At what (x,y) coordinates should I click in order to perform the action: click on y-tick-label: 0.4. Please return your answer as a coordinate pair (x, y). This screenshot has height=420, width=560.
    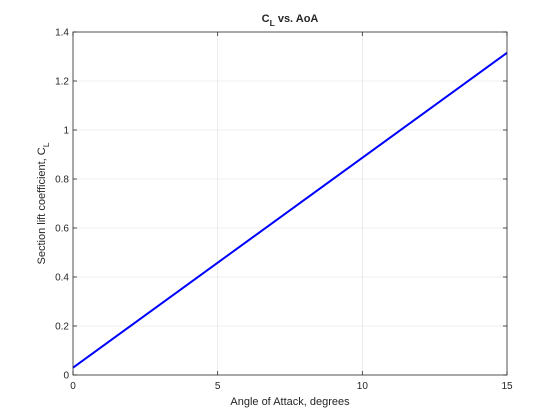
    Looking at the image, I should click on (62, 278).